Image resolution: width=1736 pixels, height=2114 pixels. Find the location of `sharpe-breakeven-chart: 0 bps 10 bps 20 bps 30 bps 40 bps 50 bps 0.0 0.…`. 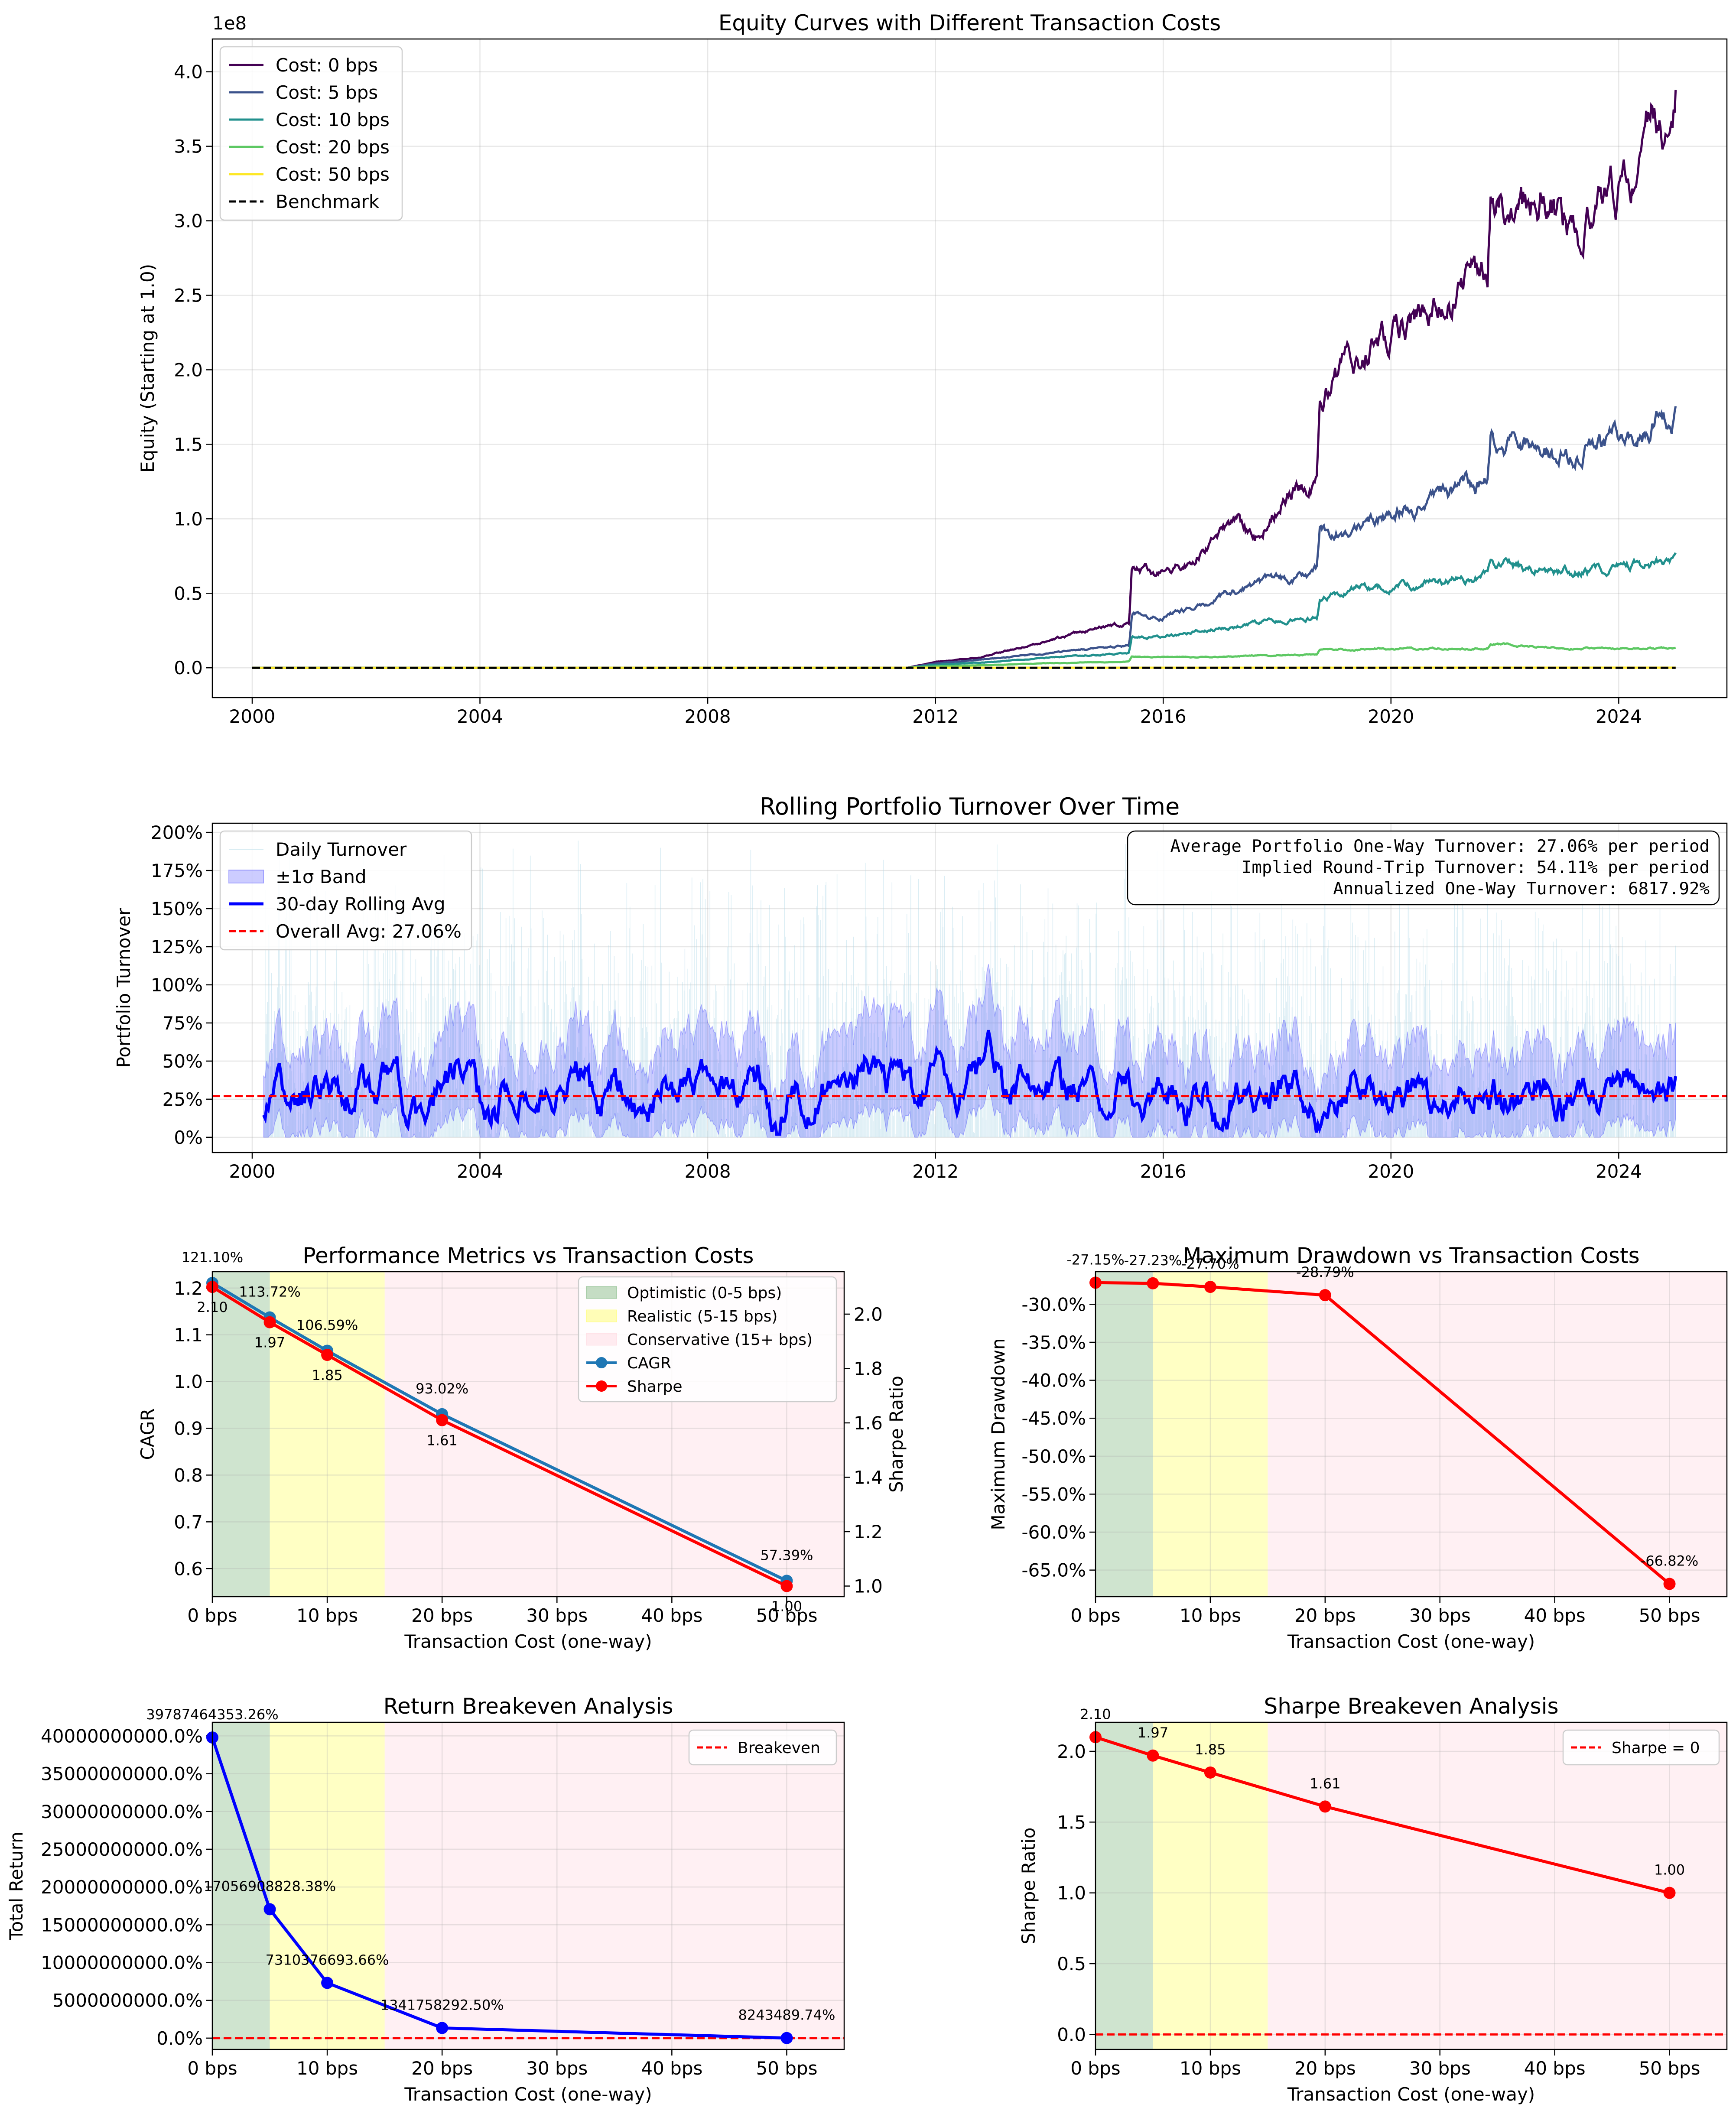

sharpe-breakeven-chart: 0 bps 10 bps 20 bps 30 bps 40 bps 50 bps 0.0 0.… is located at coordinates (1373, 1899).